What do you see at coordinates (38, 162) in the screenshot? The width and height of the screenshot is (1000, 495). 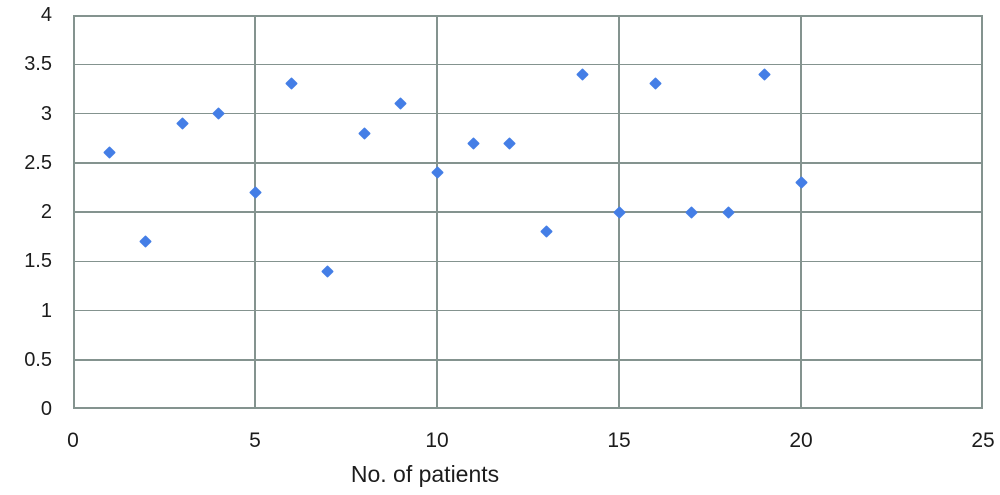 I see `y-tick-label: 2.5` at bounding box center [38, 162].